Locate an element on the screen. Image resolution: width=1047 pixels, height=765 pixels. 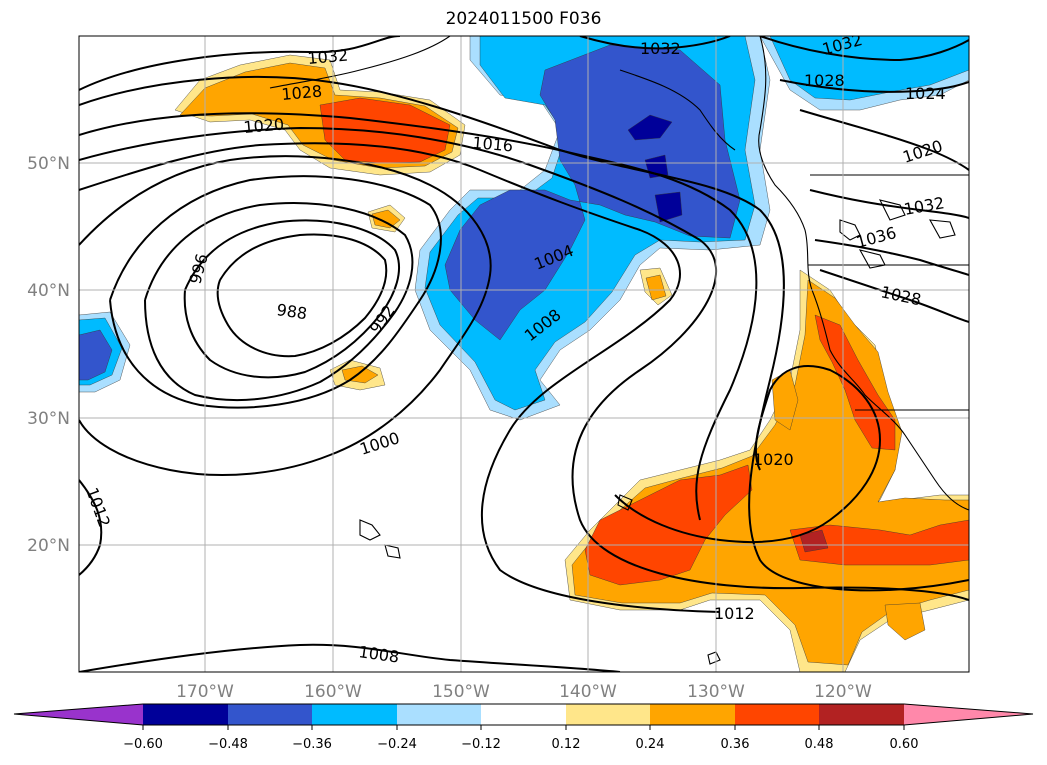
colorbar-tick-label: −0.24 is located at coordinates (397, 744).